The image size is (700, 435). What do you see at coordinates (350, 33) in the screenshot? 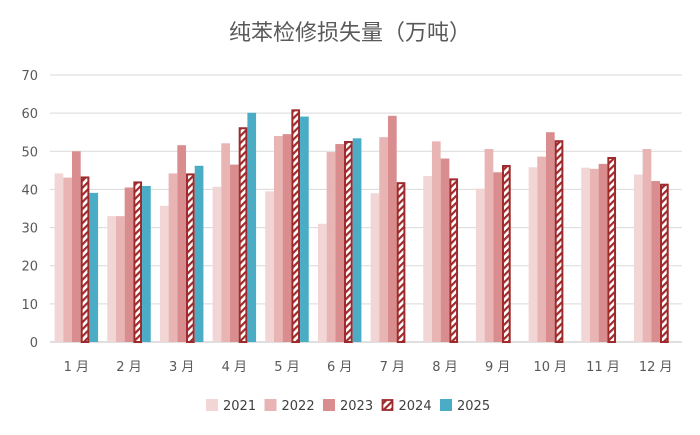
I see `chart-title: 纯苯检修损失量（万吨）` at bounding box center [350, 33].